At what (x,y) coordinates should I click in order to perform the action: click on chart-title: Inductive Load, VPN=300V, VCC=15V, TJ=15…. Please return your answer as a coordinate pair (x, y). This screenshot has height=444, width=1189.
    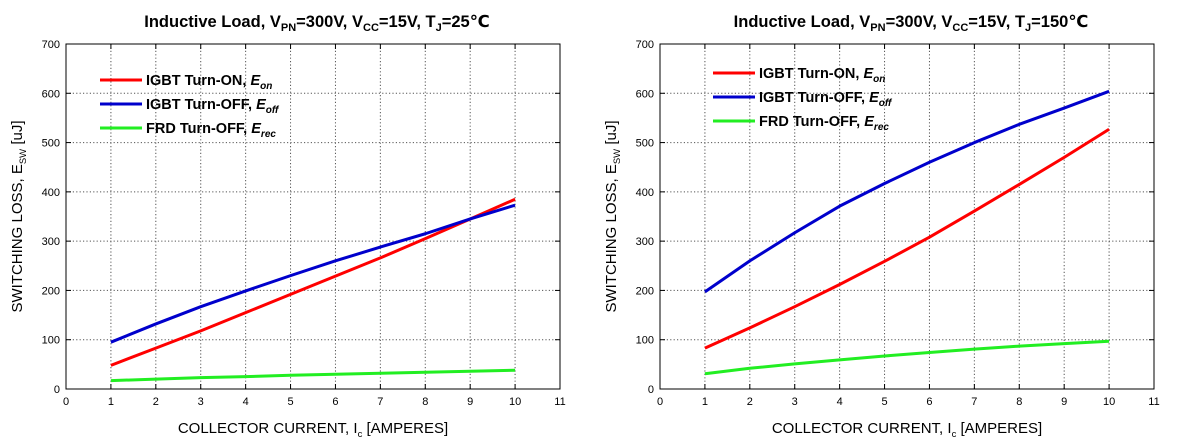
    Looking at the image, I should click on (911, 23).